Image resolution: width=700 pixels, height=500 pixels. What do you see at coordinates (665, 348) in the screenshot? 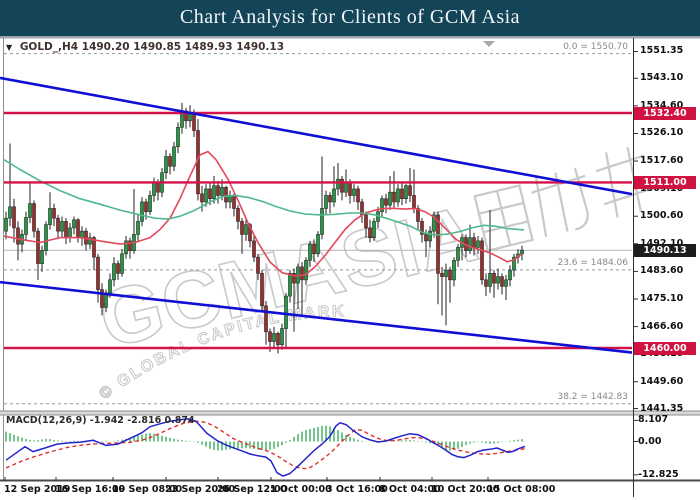
I see `price-badge: 1460.00` at bounding box center [665, 348].